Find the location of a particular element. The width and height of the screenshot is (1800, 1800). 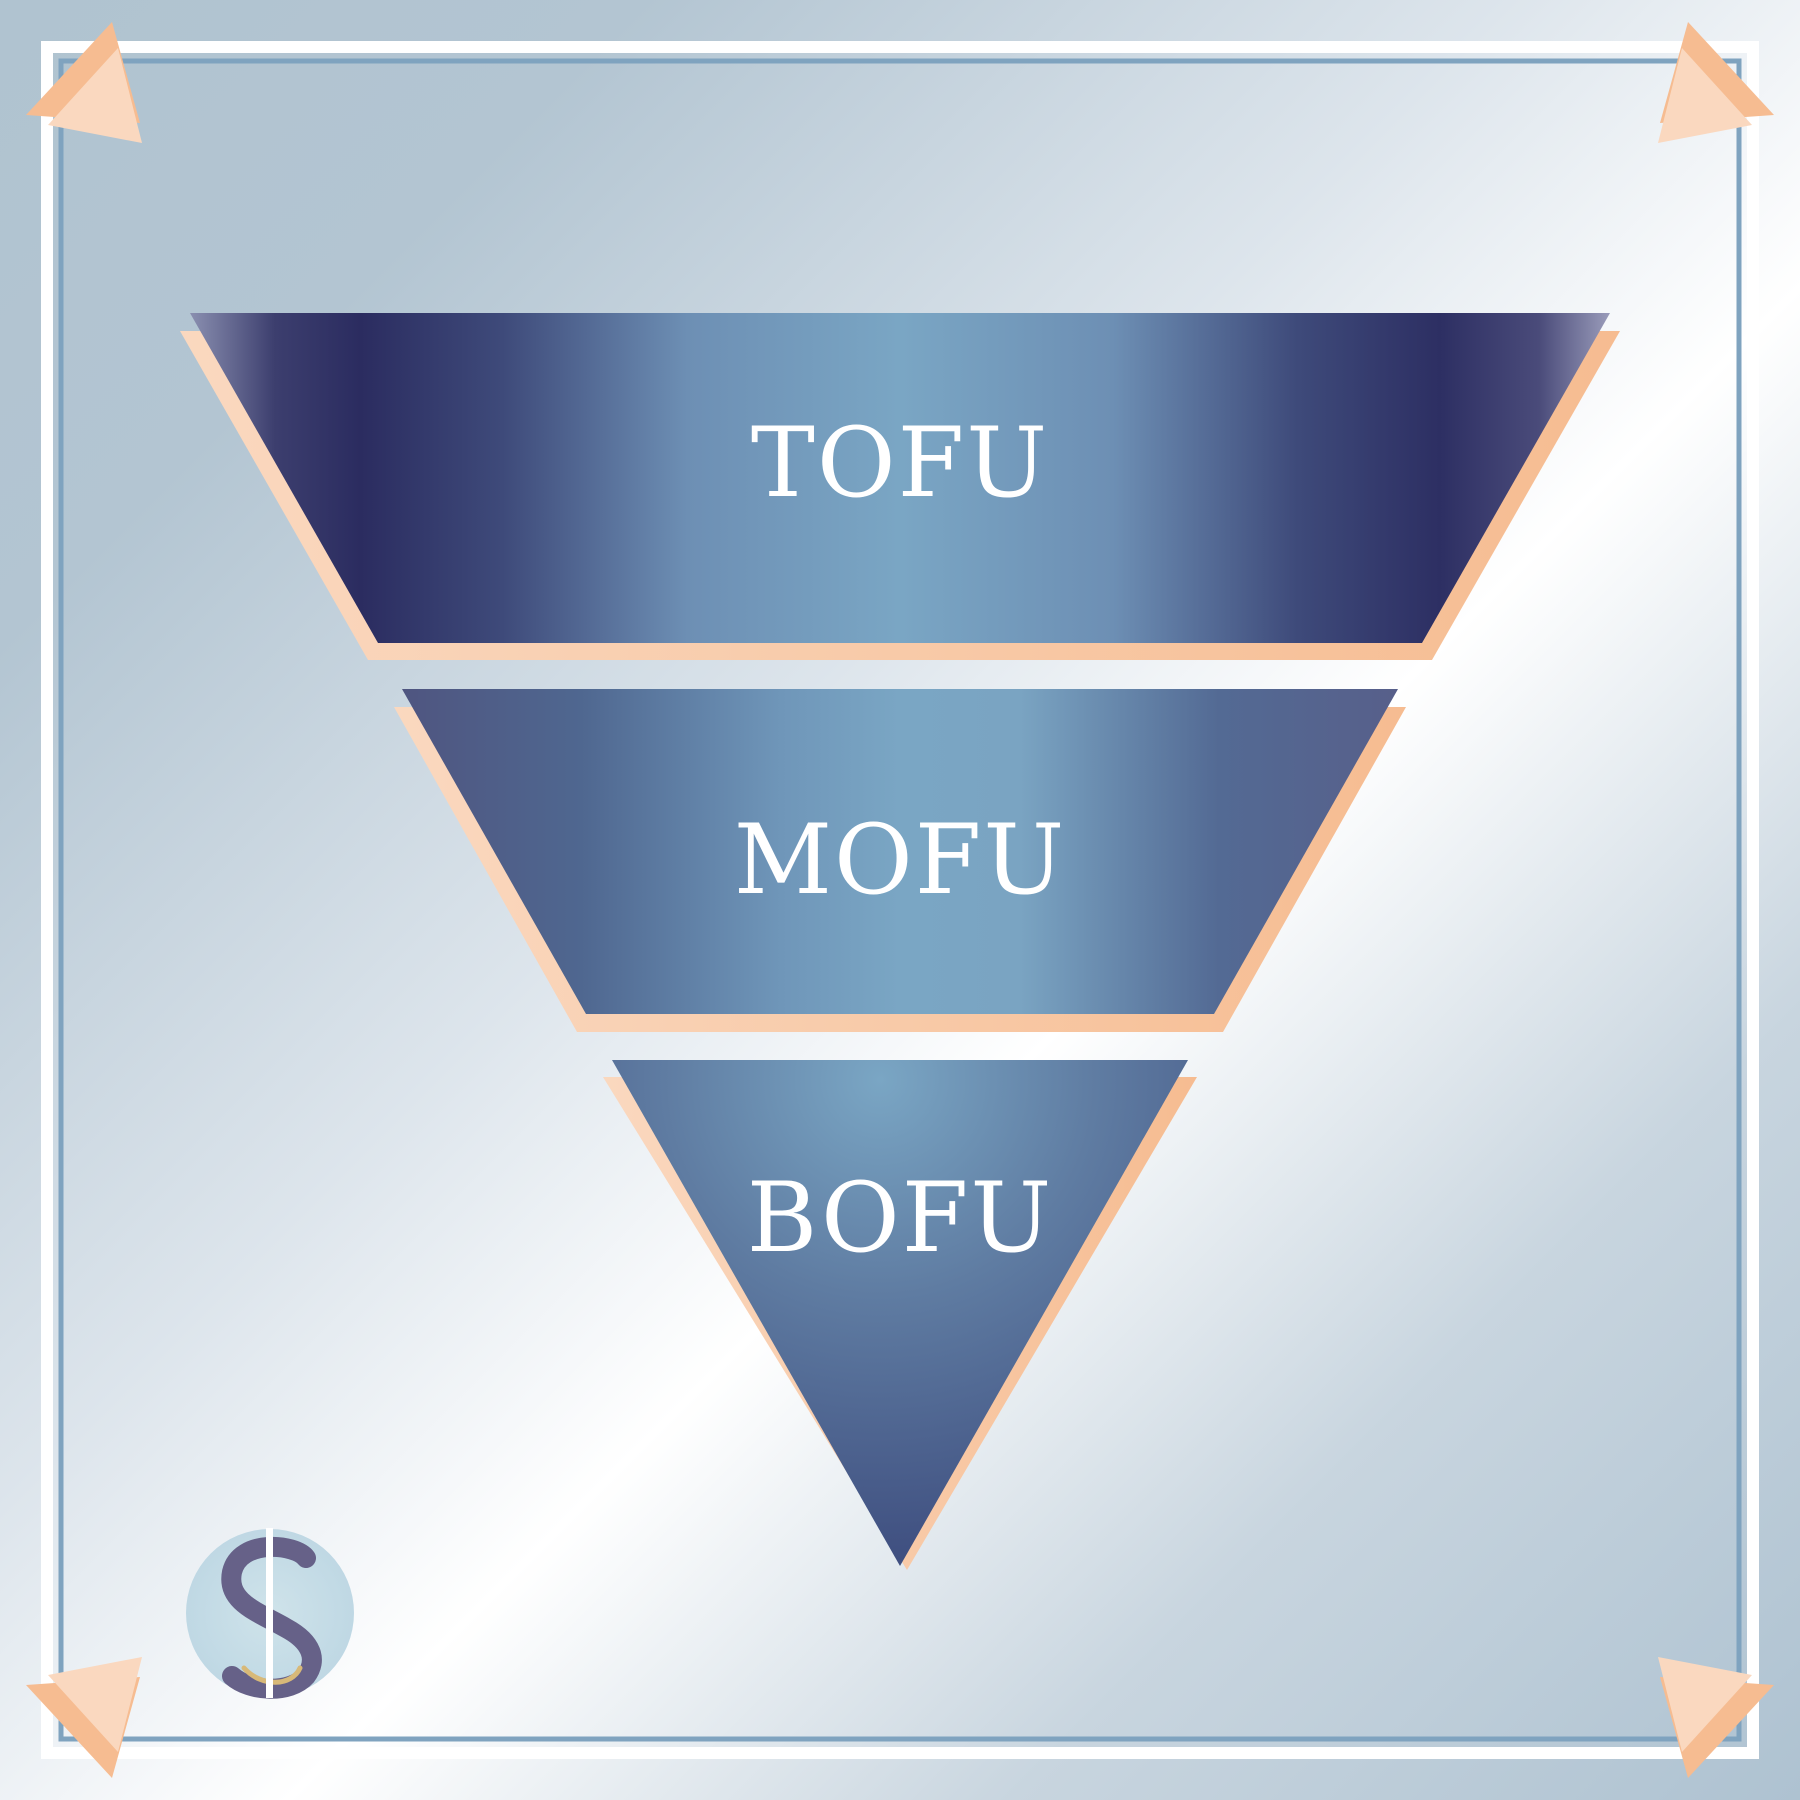

corner-decoration-bottom-left is located at coordinates (84, 1717).